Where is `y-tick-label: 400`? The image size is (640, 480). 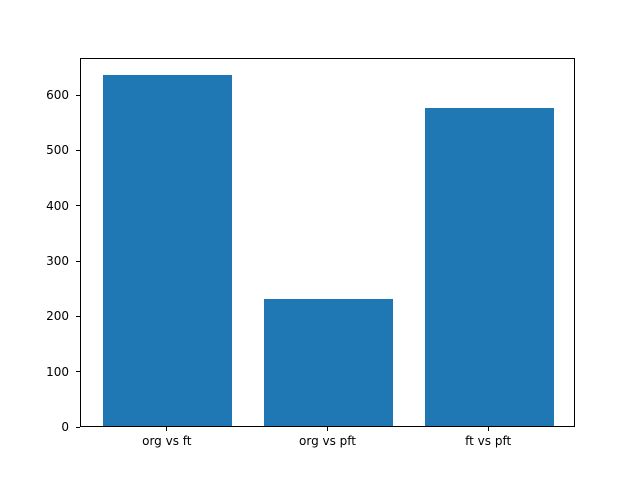
y-tick-label: 400 is located at coordinates (57, 205).